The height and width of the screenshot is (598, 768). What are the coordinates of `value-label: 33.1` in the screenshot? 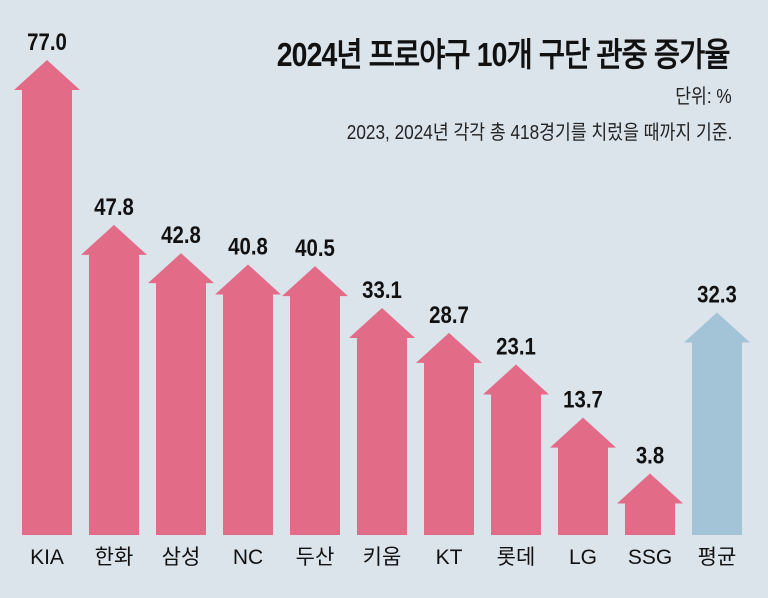 It's located at (382, 289).